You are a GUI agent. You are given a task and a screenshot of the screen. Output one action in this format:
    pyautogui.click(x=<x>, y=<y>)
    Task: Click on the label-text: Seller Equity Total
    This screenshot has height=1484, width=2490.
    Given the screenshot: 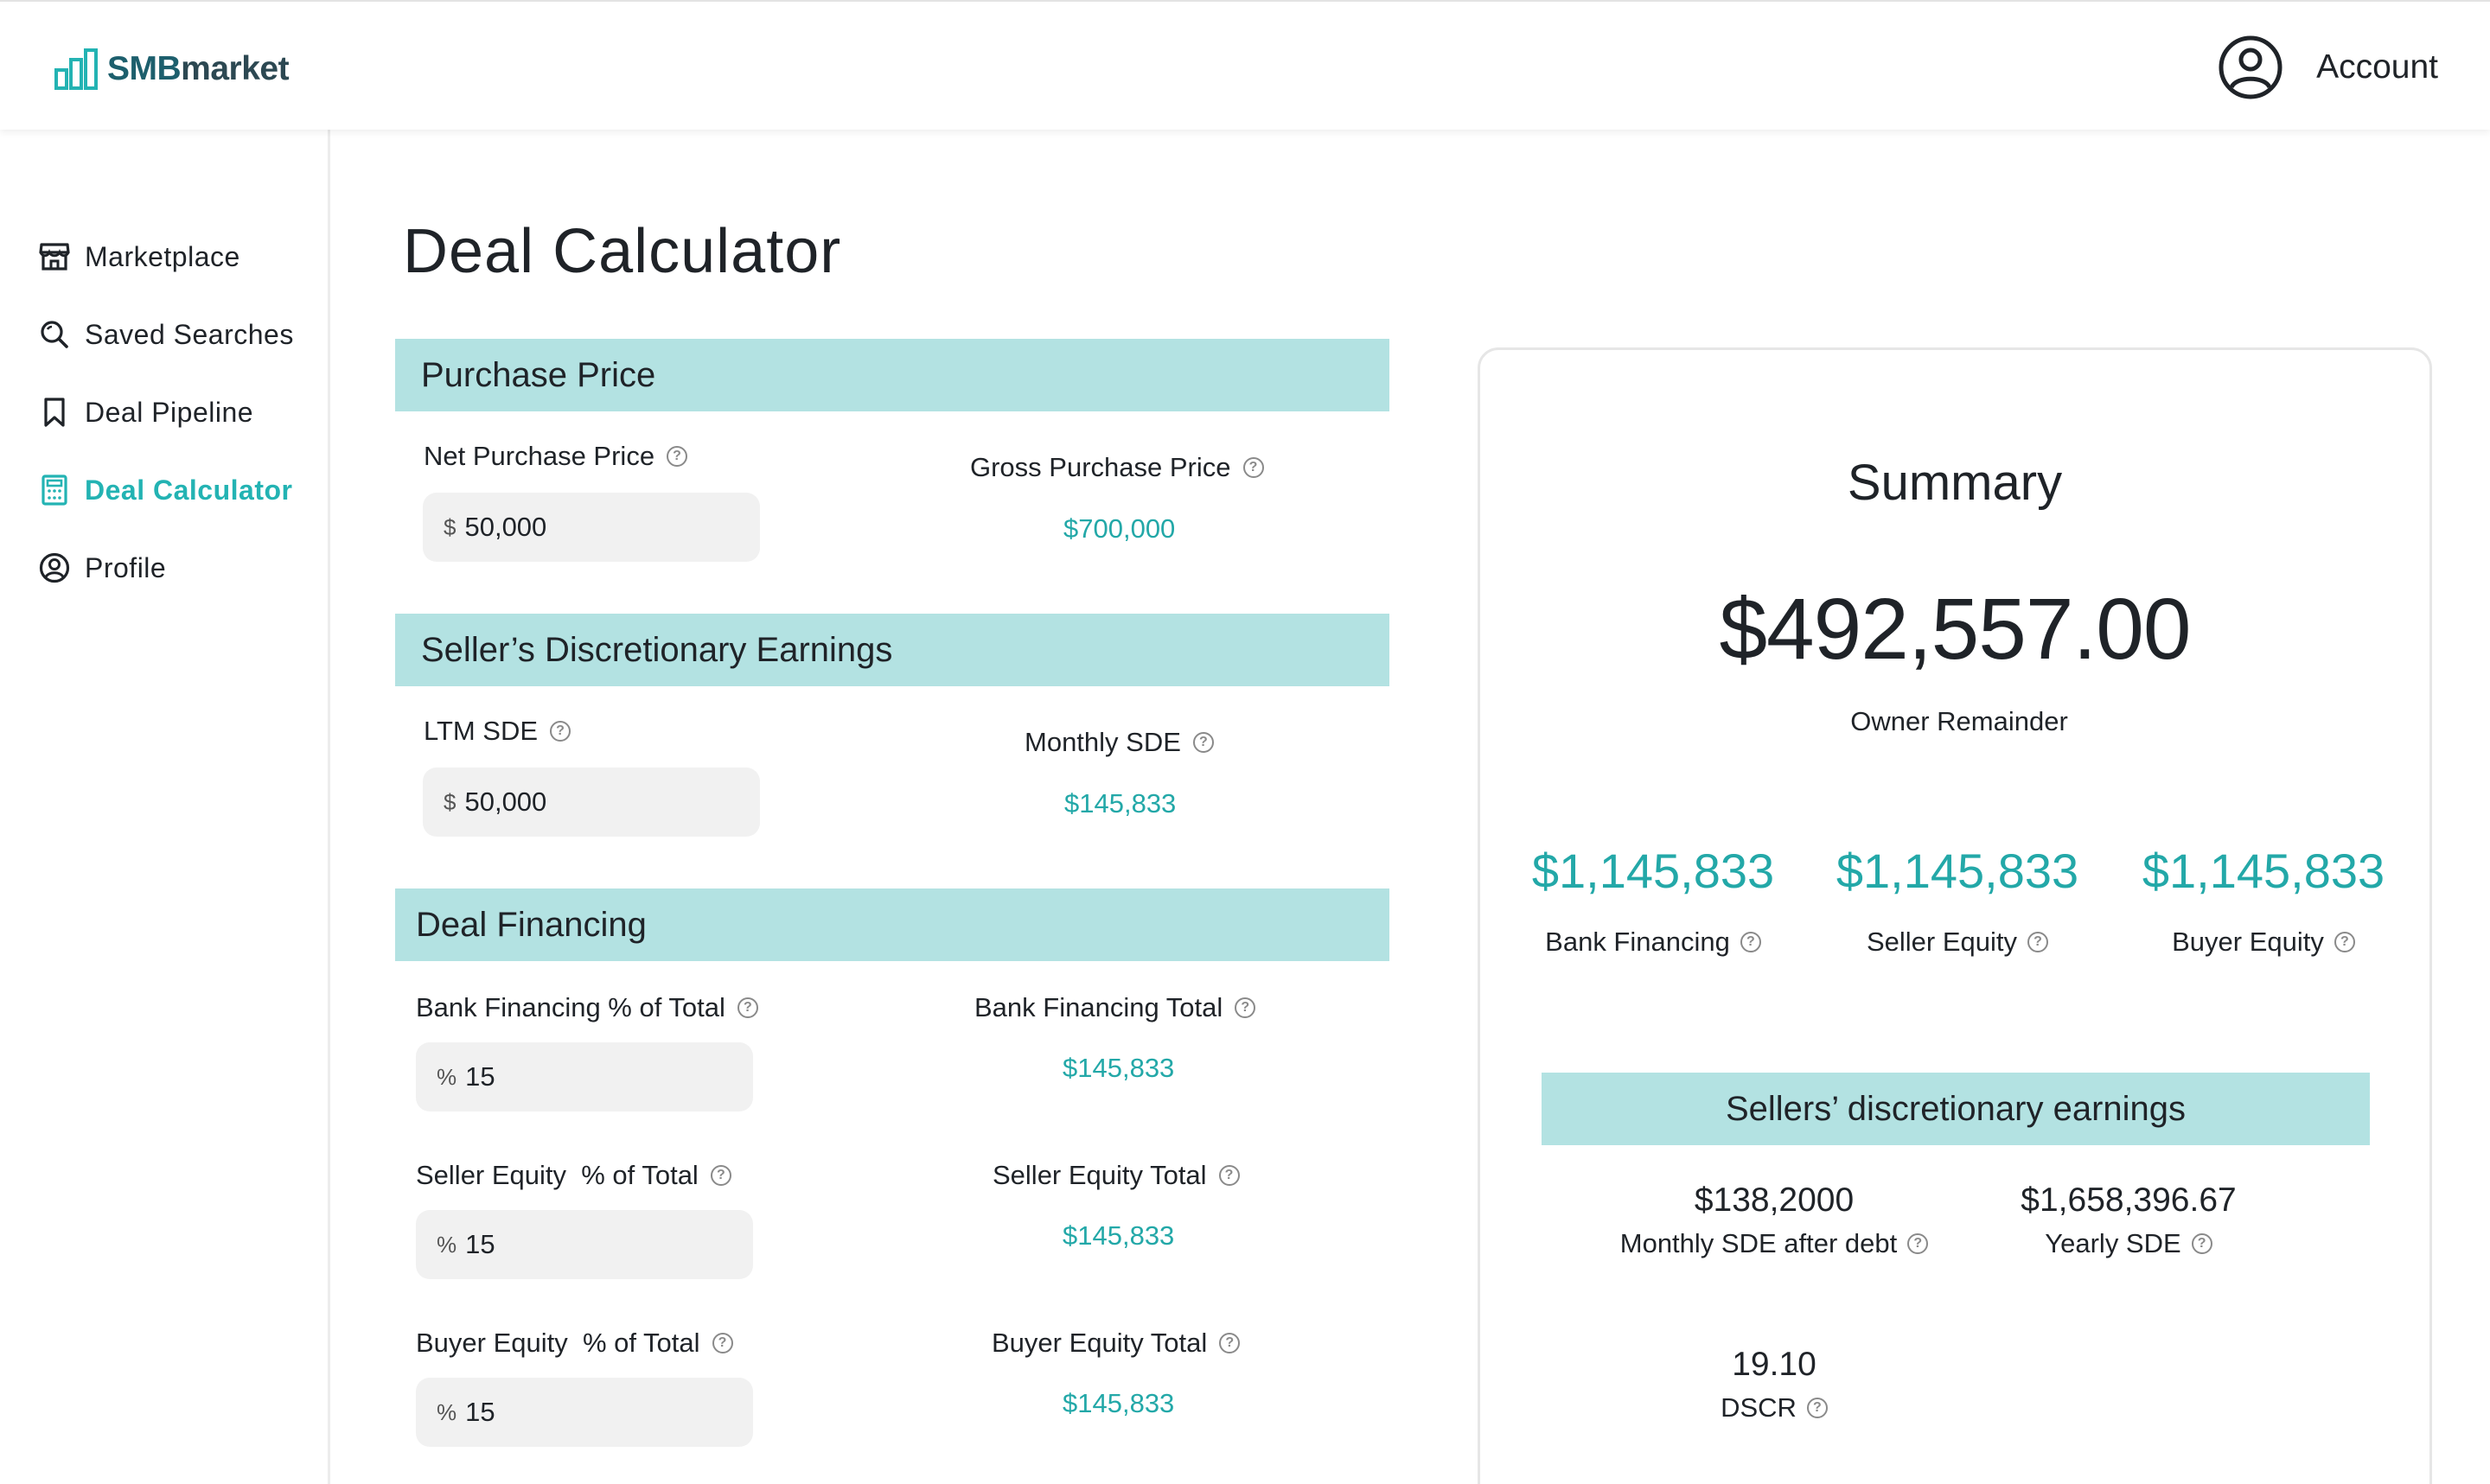 What is the action you would take?
    pyautogui.click(x=1100, y=1175)
    